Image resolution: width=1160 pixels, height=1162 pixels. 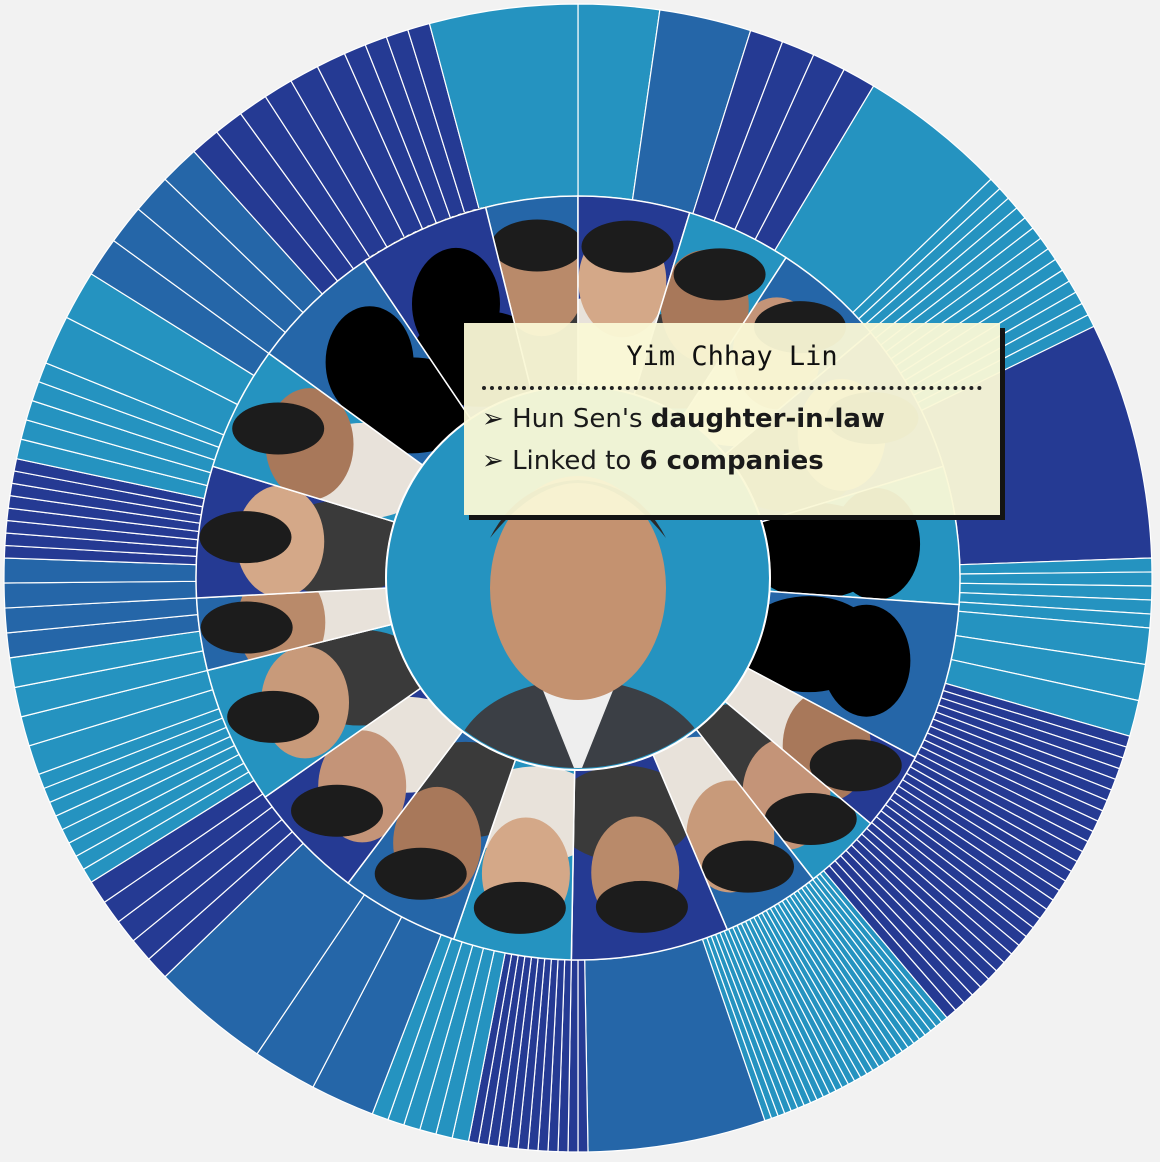 What do you see at coordinates (767, 419) in the screenshot?
I see `relation-value: daughter-in-law` at bounding box center [767, 419].